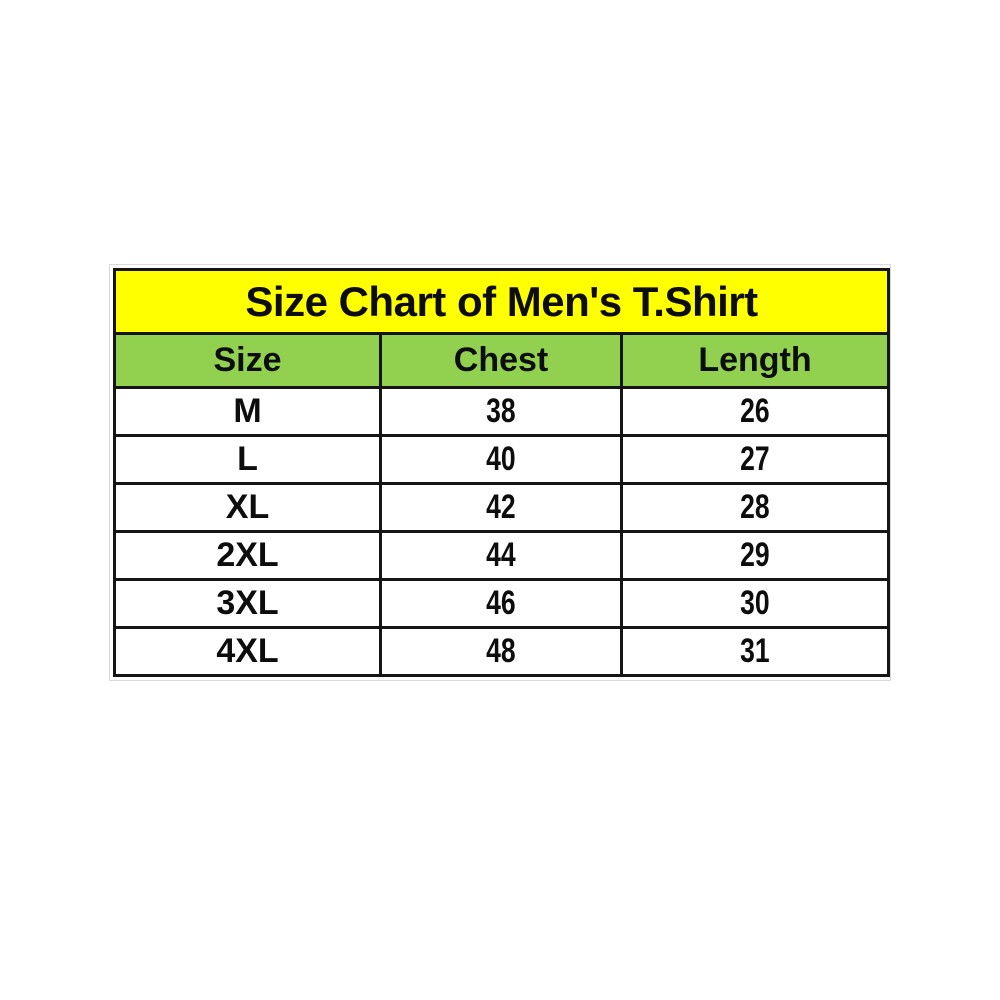 This screenshot has height=1000, width=1000. I want to click on column-header-chest: Chest, so click(501, 360).